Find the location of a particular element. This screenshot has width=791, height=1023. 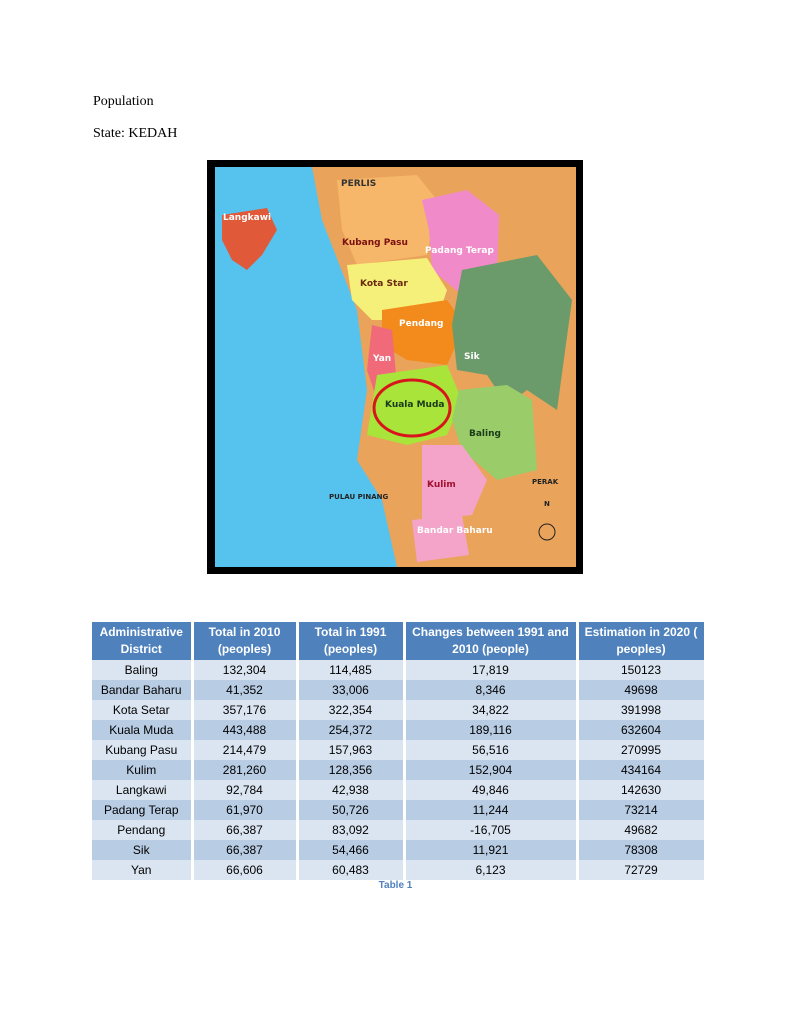

header-cell: Estimation in 2020 ( peoples) is located at coordinates (642, 641).